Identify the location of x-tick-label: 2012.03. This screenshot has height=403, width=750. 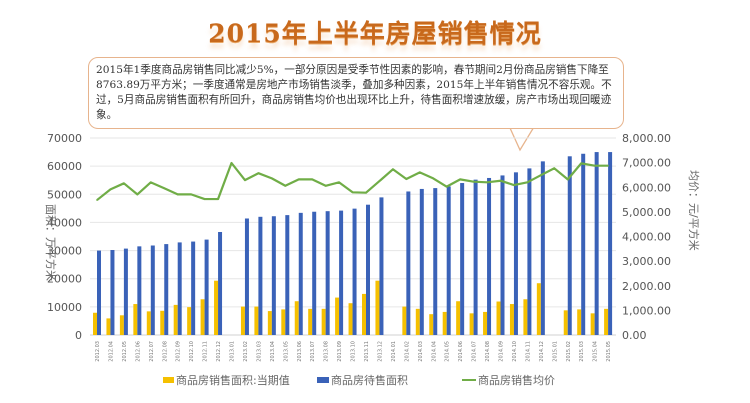
(98, 351).